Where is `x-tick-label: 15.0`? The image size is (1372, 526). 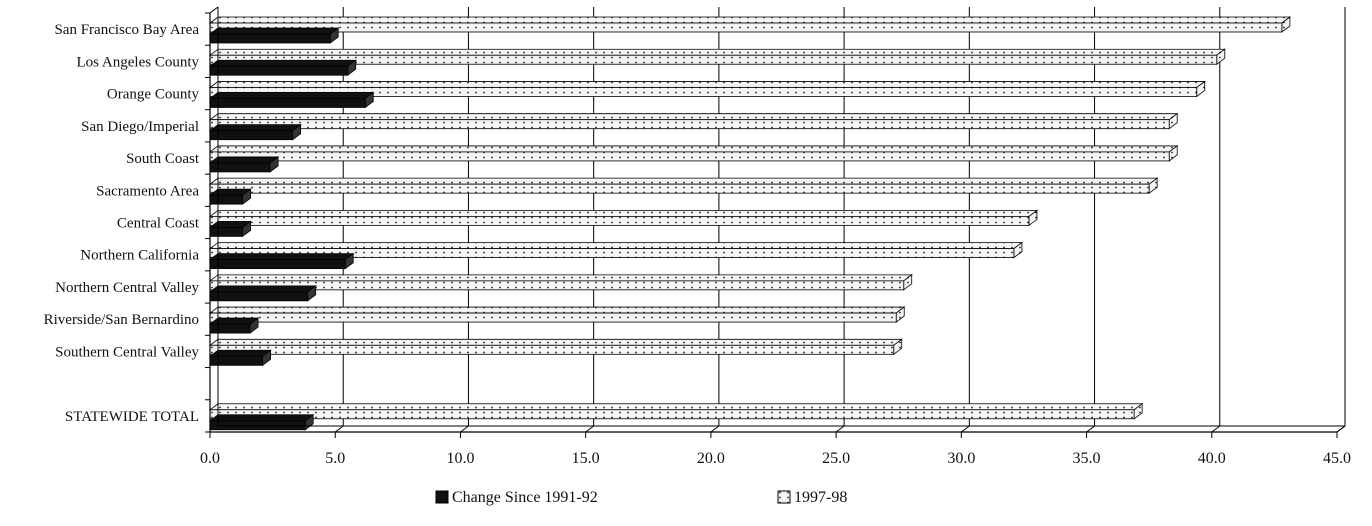 x-tick-label: 15.0 is located at coordinates (586, 458).